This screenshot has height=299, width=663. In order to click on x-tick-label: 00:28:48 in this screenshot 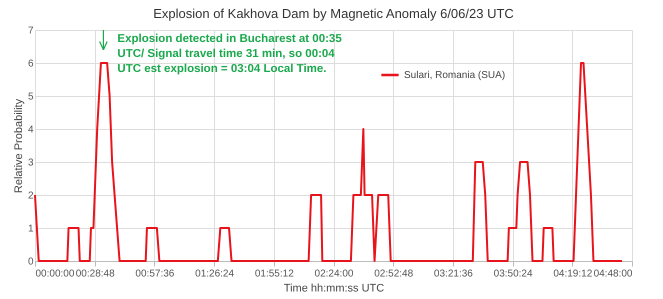, I will do `click(96, 274)`.